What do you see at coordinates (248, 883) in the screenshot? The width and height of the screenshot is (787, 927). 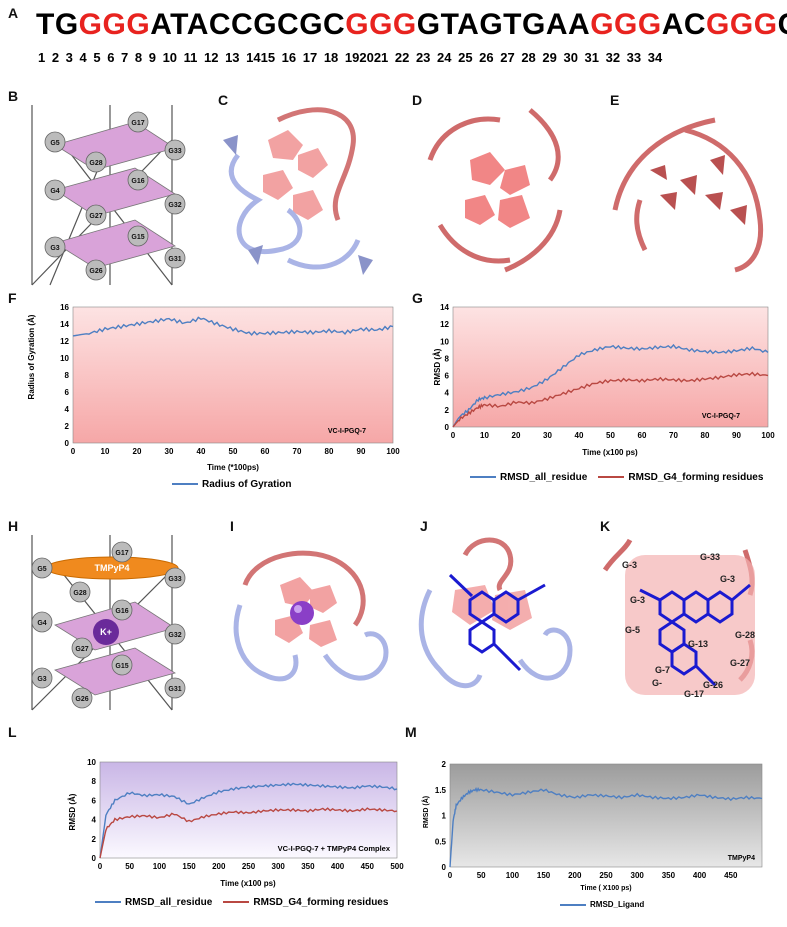 I see `chart-l-xlabel: Time (x100 ps)` at bounding box center [248, 883].